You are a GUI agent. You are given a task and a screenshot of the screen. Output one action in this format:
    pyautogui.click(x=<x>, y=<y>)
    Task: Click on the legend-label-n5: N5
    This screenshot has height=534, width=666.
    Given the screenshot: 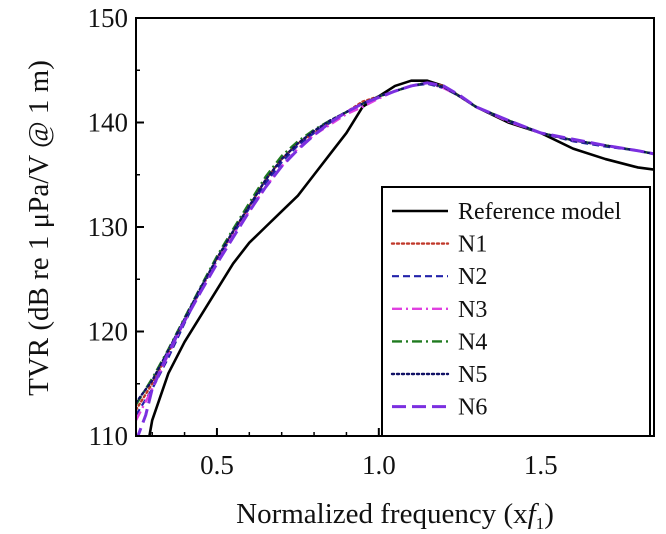 What is the action you would take?
    pyautogui.click(x=472, y=375)
    